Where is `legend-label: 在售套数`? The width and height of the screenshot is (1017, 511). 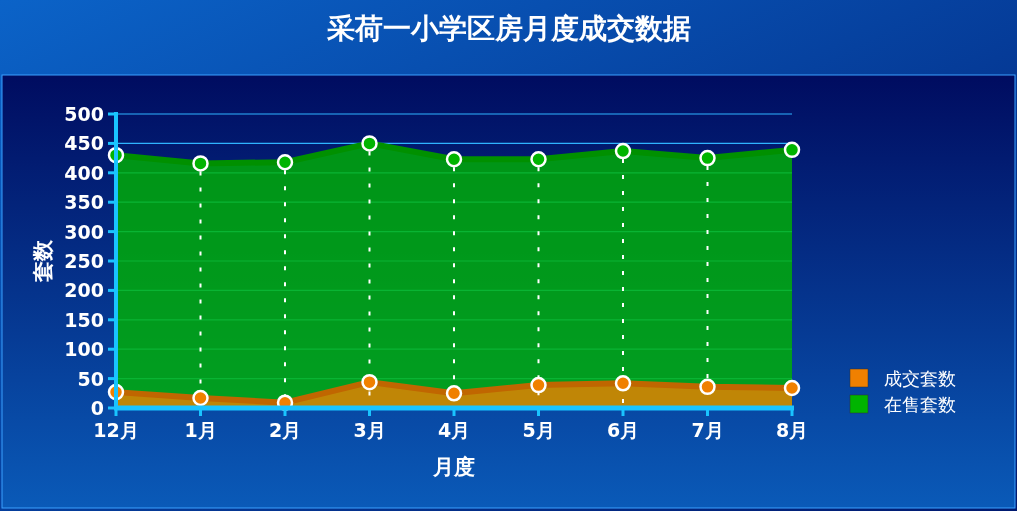
legend-label: 在售套数 is located at coordinates (920, 404).